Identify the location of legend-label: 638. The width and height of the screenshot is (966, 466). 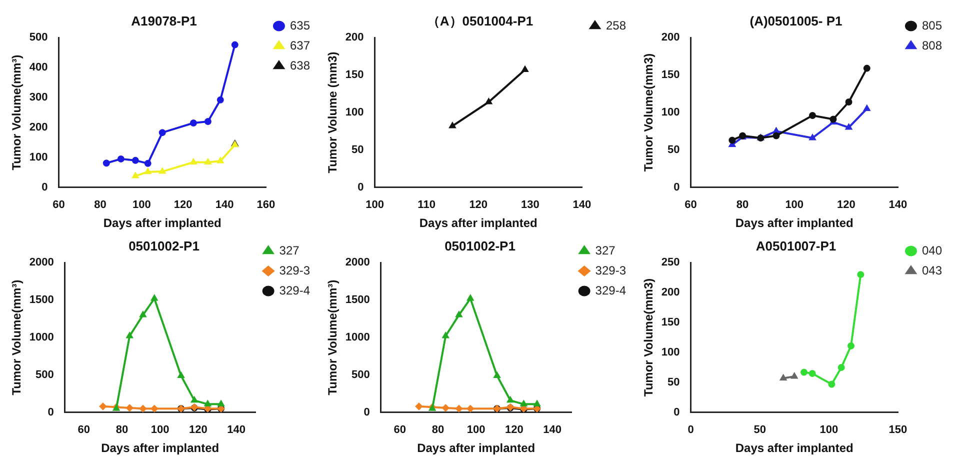
(300, 65).